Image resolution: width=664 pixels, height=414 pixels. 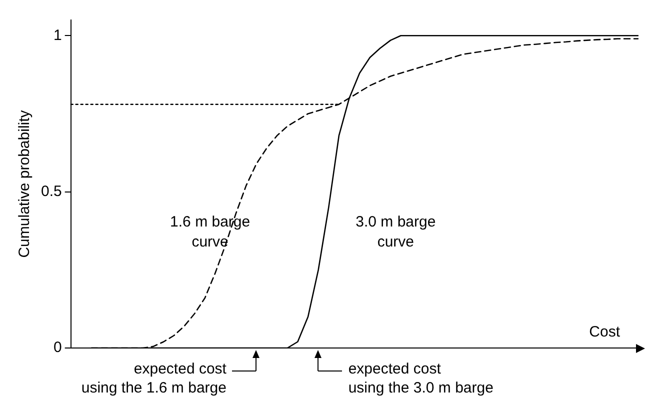 I want to click on y-tick-label: 1, so click(x=58, y=35).